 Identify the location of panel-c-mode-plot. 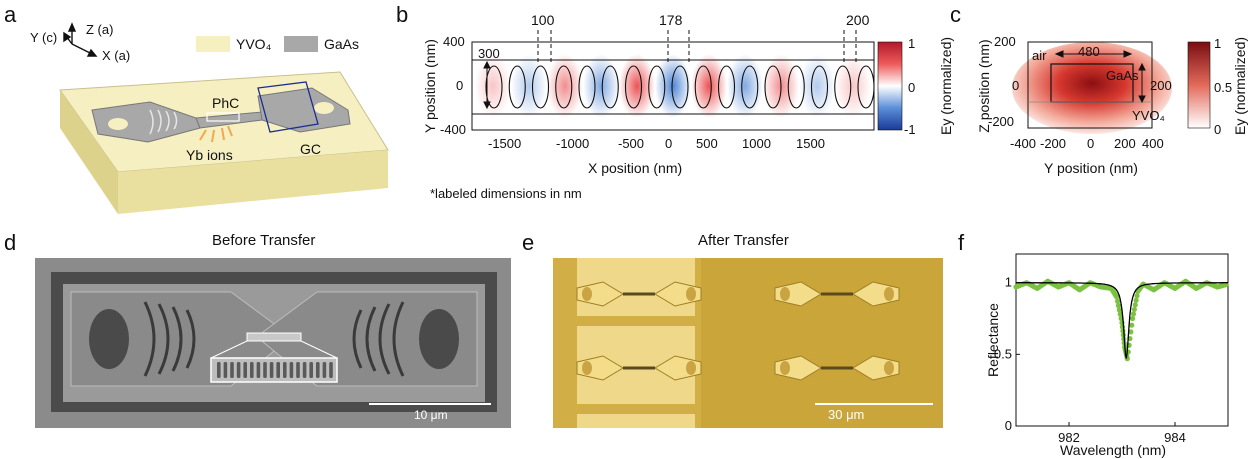
(1111, 87).